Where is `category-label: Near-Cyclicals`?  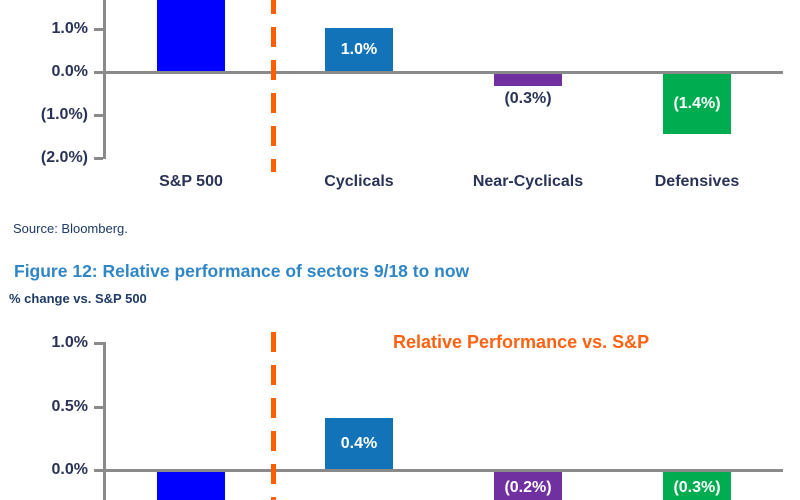 category-label: Near-Cyclicals is located at coordinates (528, 181).